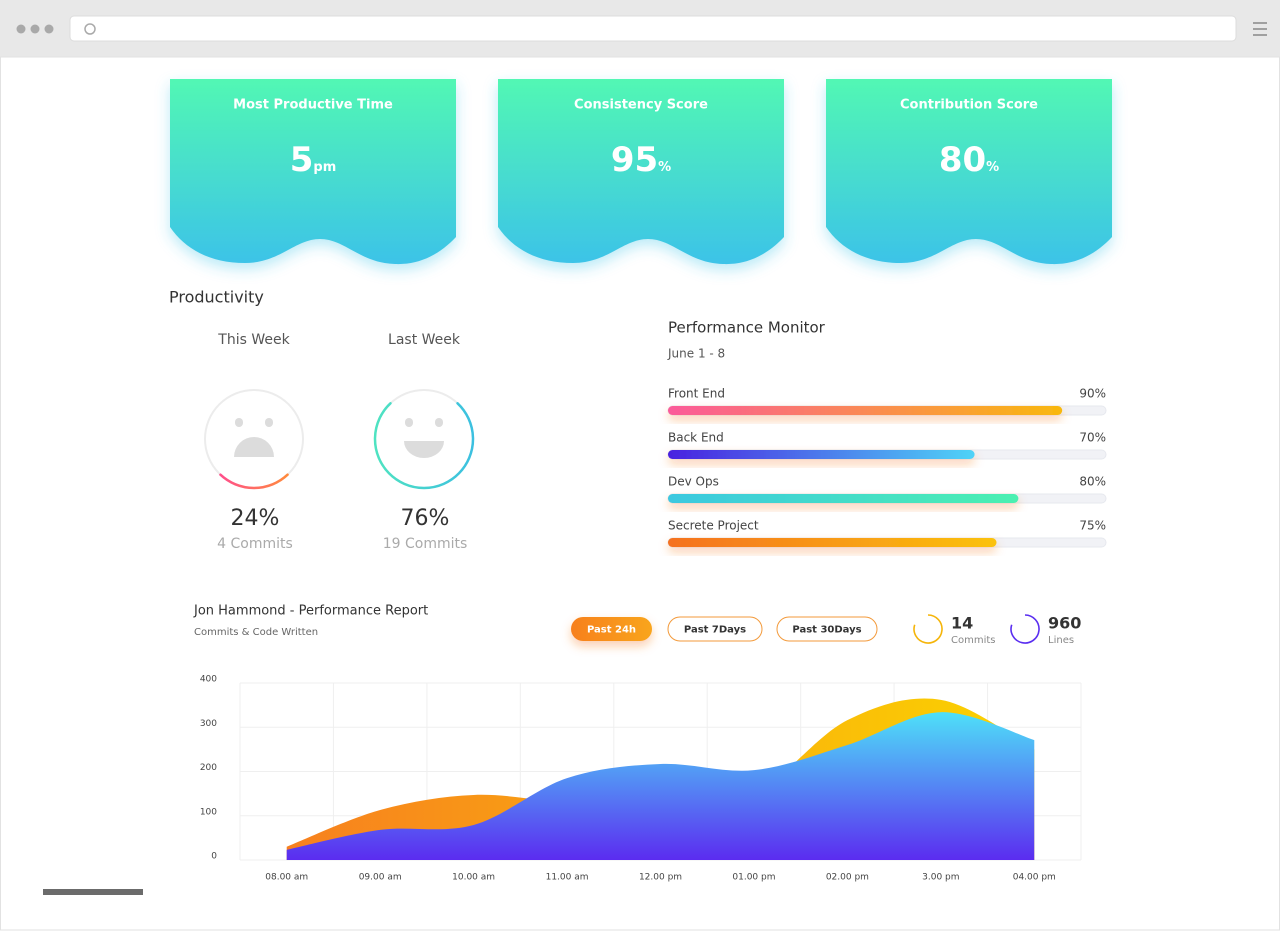 The width and height of the screenshot is (1280, 931). I want to click on week-percent: 24%, so click(255, 518).